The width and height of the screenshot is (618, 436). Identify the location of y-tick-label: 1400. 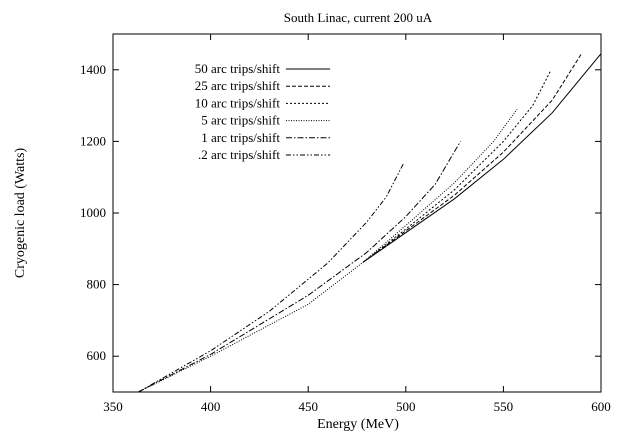
(93, 69).